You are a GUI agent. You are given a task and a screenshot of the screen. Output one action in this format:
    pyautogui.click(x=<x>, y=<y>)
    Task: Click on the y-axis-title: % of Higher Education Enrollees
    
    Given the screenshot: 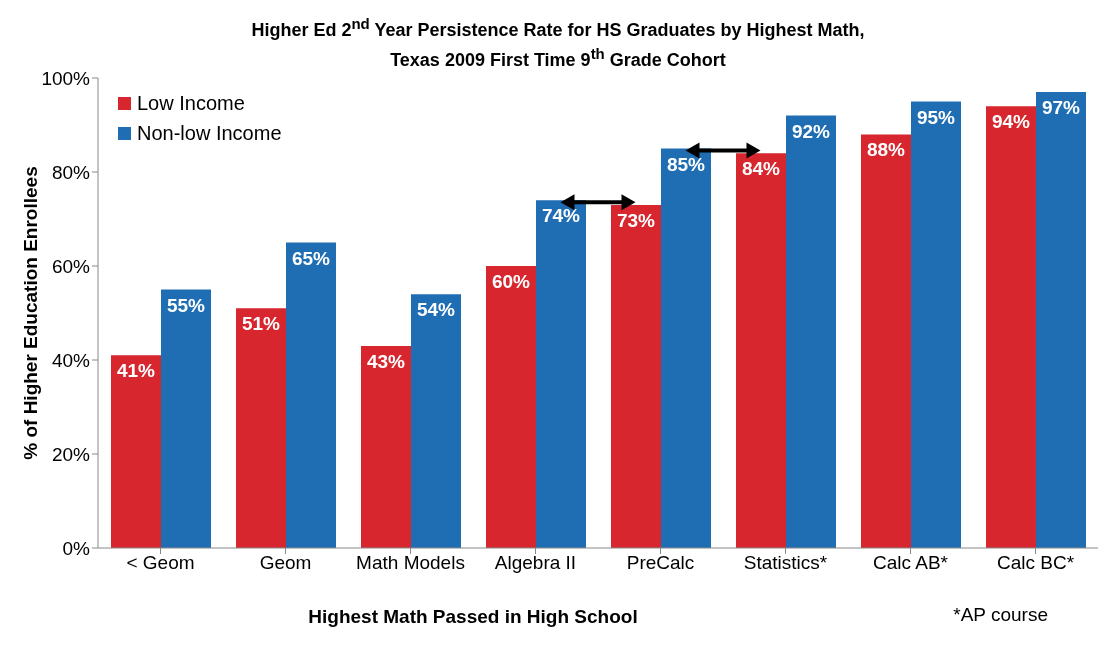 What is the action you would take?
    pyautogui.click(x=31, y=313)
    